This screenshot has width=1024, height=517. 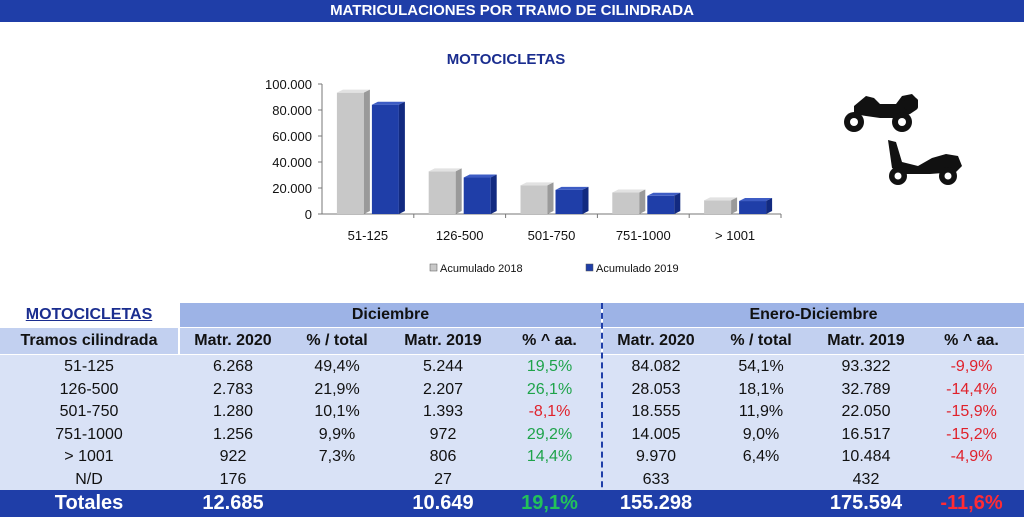 I want to click on y-tick-label: 100.000, so click(x=288, y=84).